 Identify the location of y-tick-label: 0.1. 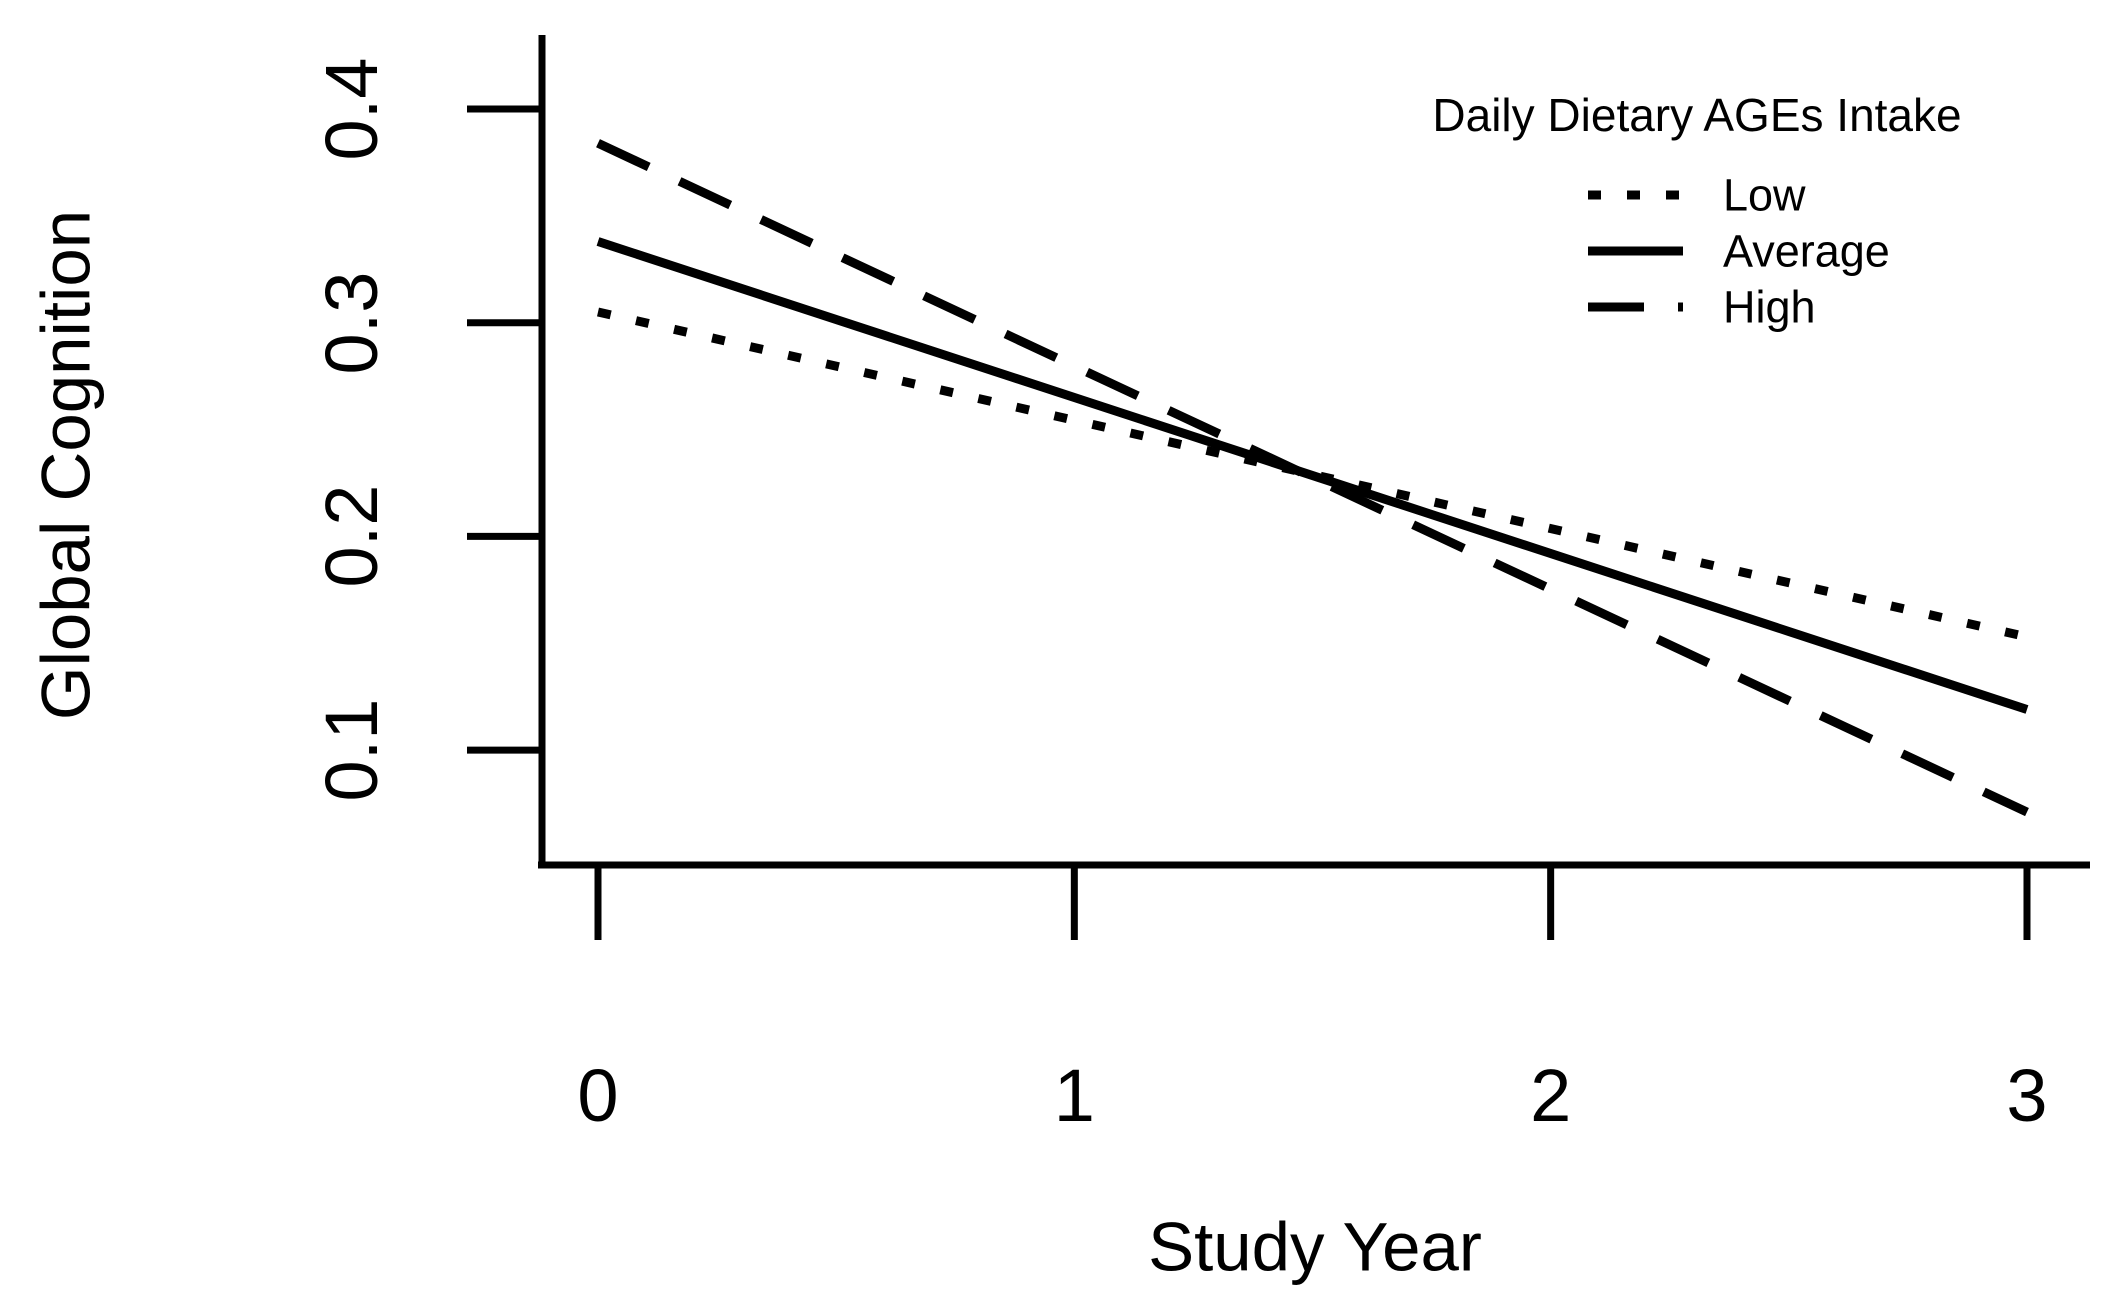
(351, 750).